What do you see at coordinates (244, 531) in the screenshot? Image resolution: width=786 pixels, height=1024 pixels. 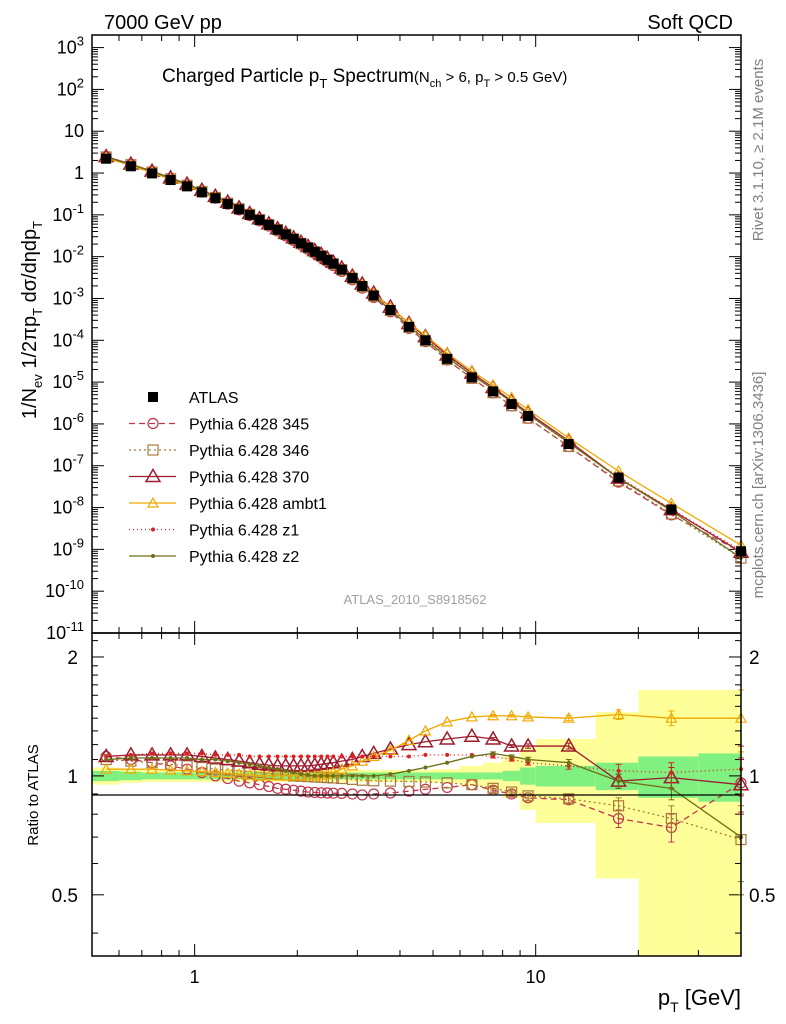 I see `legend-label-z1: Pythia 6.428 z1` at bounding box center [244, 531].